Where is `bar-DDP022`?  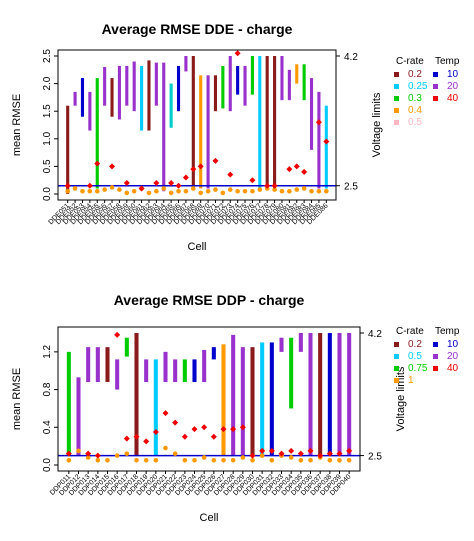 bar-DDP022 is located at coordinates (175, 371).